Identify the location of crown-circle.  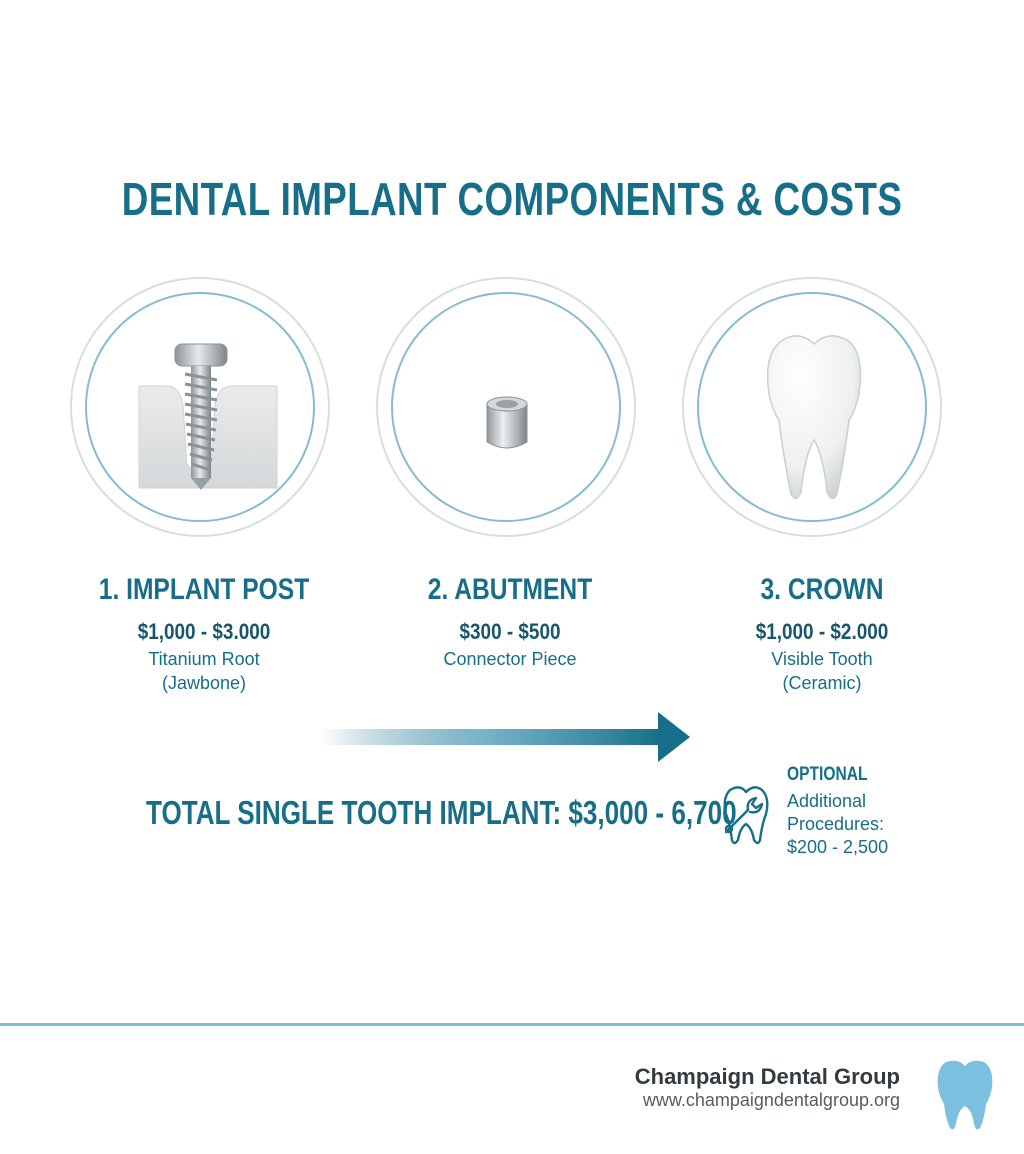
(812, 407).